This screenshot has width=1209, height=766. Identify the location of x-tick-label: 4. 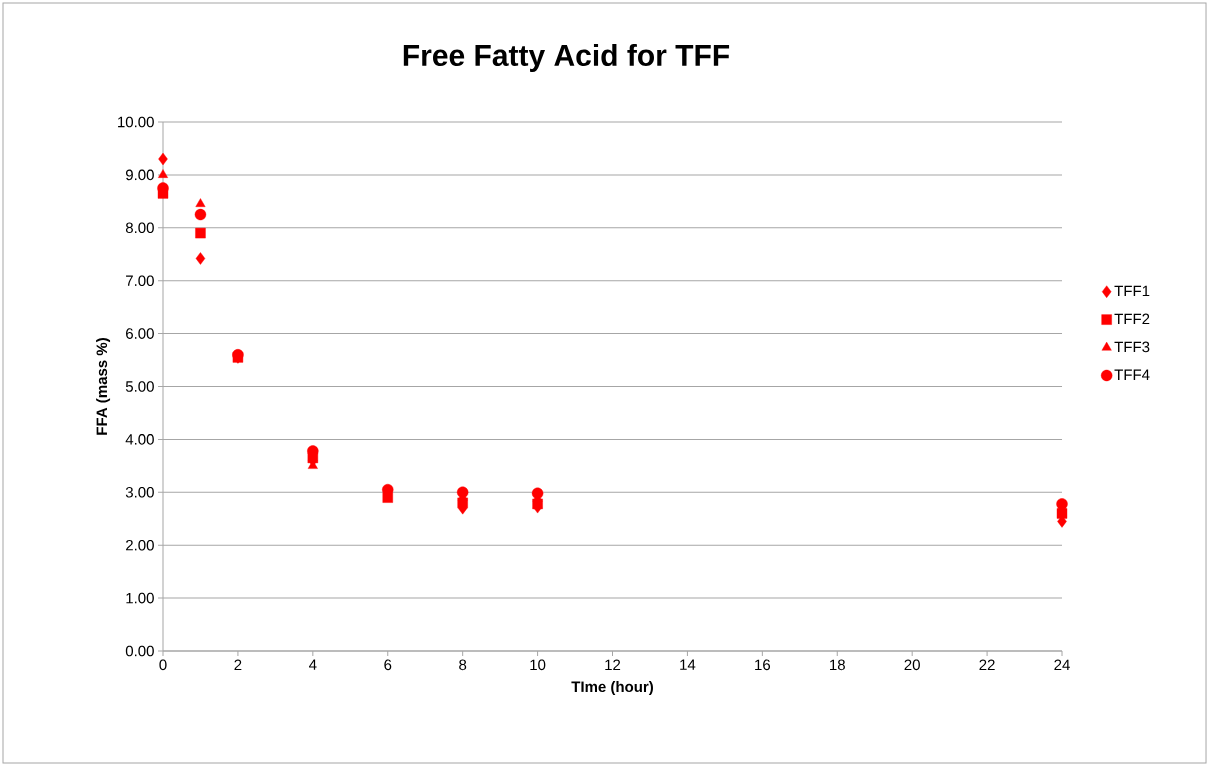
(313, 664).